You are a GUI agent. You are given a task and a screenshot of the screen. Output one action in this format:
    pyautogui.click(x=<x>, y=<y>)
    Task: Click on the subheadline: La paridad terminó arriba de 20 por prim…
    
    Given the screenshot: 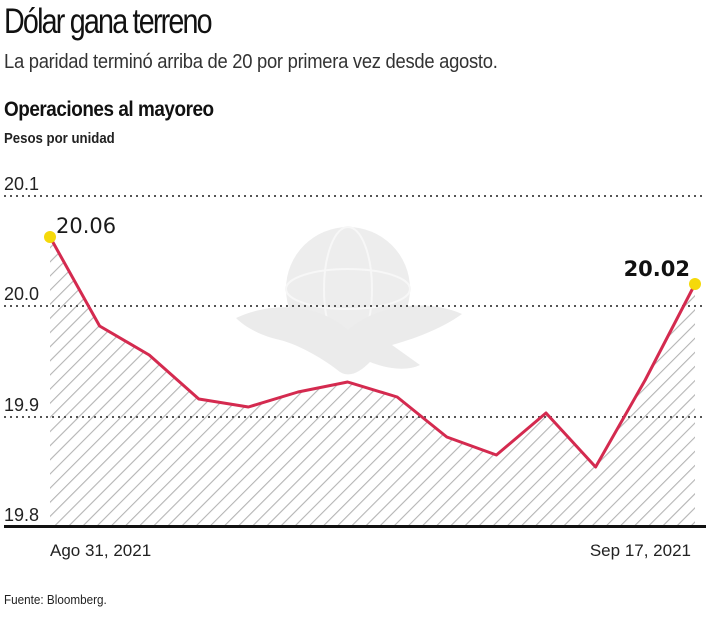 What is the action you would take?
    pyautogui.click(x=251, y=62)
    